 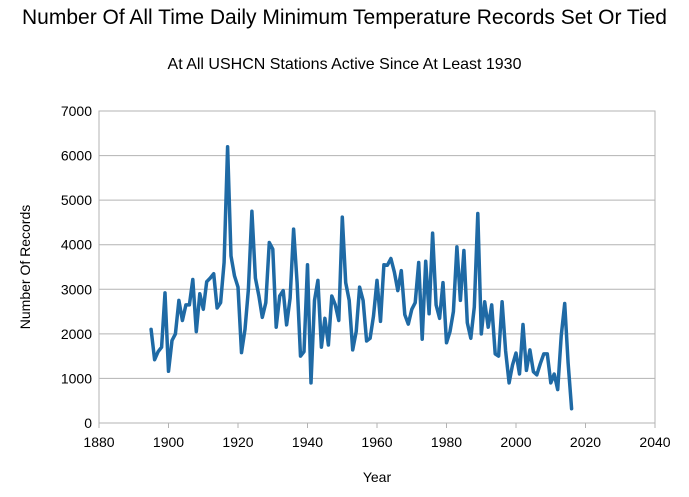 What do you see at coordinates (98, 442) in the screenshot?
I see `x-tick-label: 1880` at bounding box center [98, 442].